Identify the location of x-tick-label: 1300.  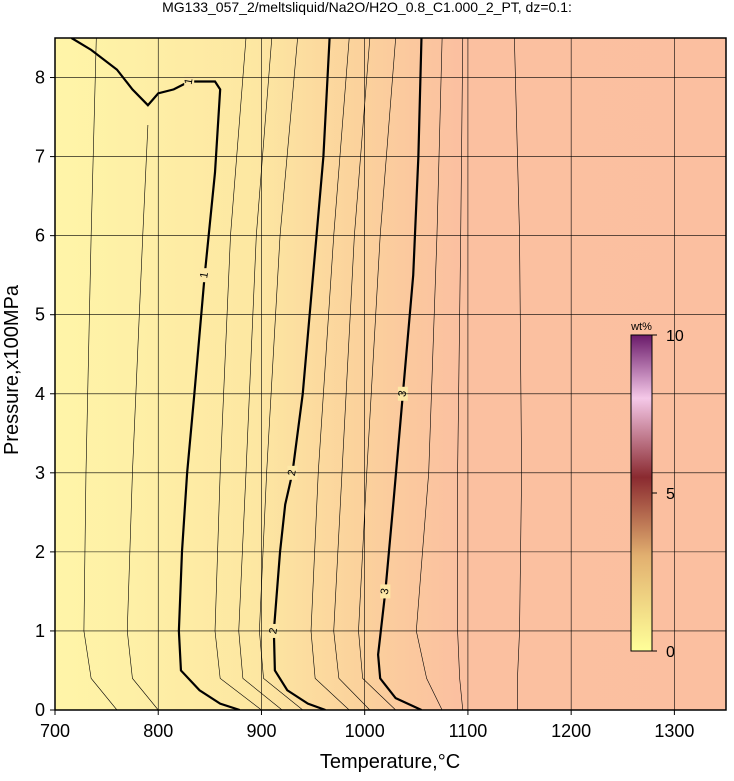
(674, 731).